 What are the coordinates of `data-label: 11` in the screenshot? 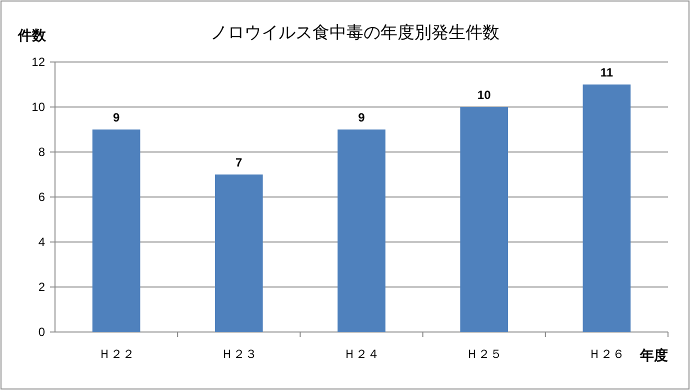 It's located at (607, 73).